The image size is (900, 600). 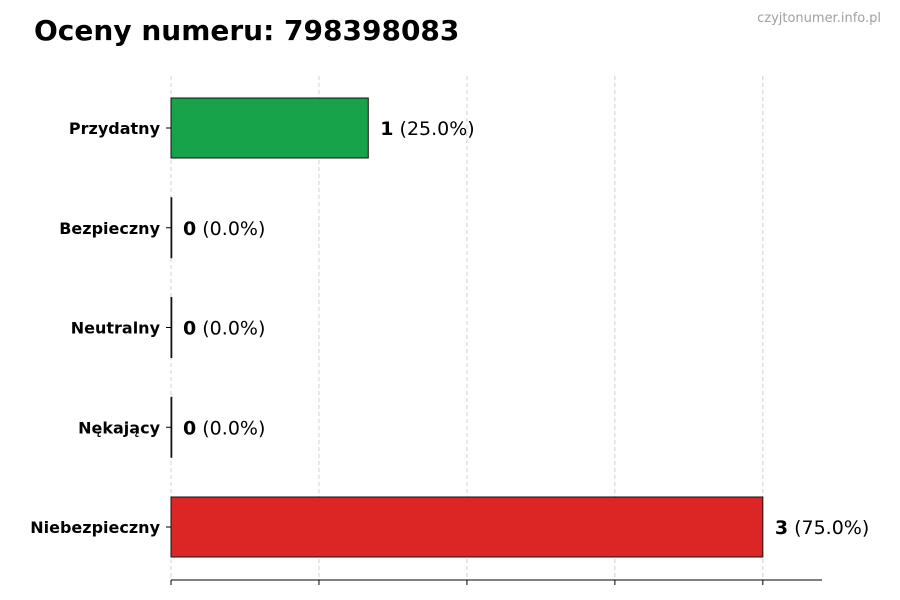 I want to click on chart-title: Oceny numeru: 798398083, so click(x=246, y=30).